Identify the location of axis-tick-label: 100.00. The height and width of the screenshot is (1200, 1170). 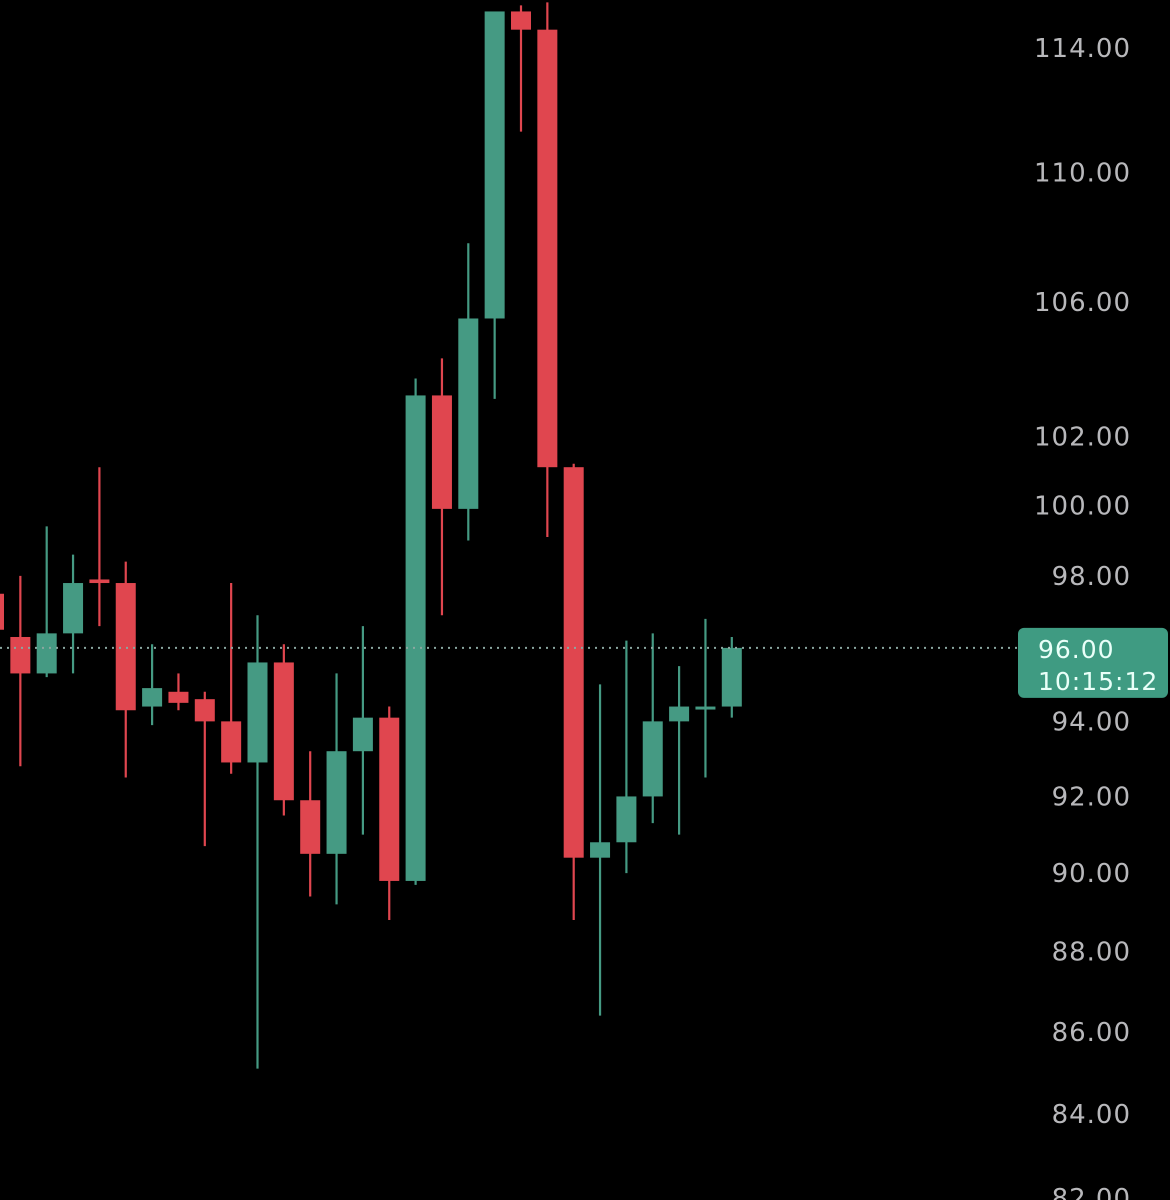
(1082, 506).